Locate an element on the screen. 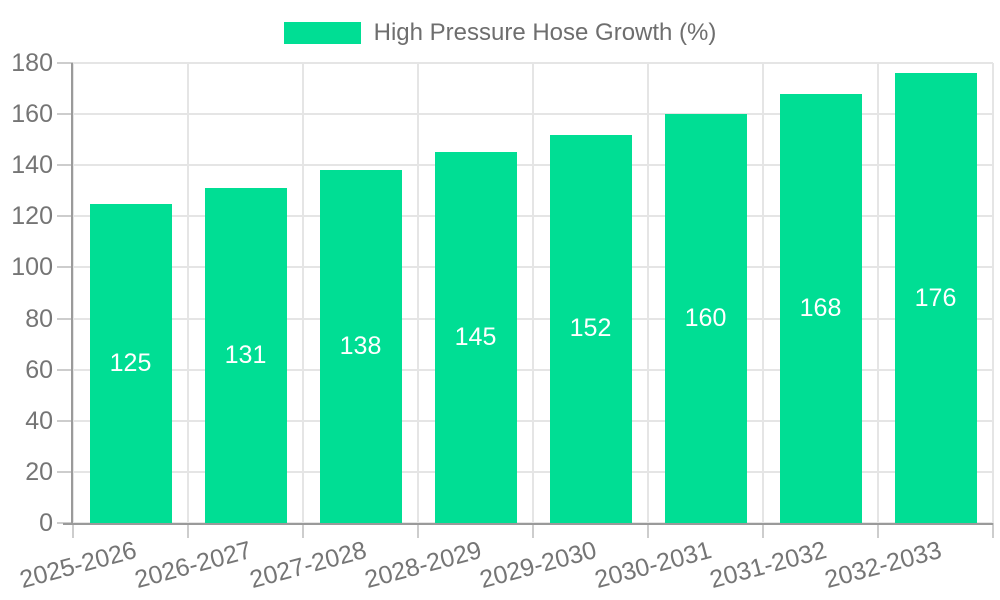  bar-2029-2030: 152 is located at coordinates (590, 328).